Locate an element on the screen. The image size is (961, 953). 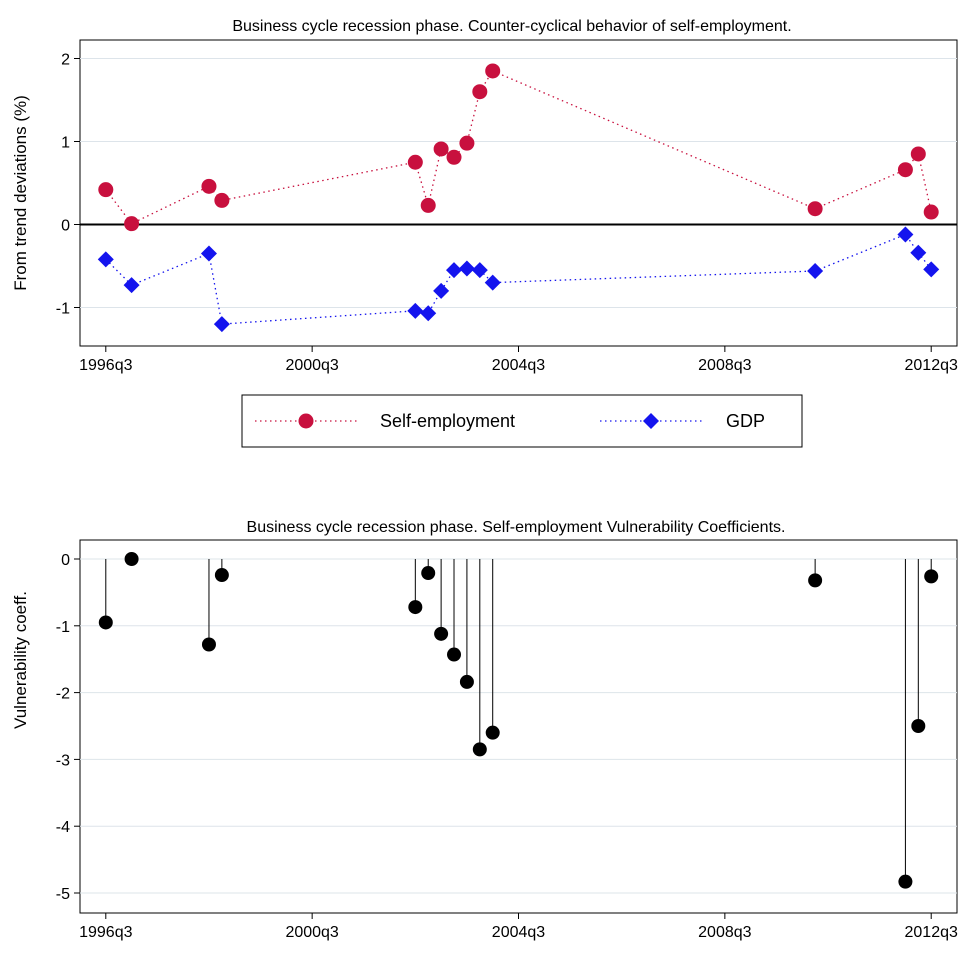
chart-1-y-tick-label: 0 is located at coordinates (65, 226).